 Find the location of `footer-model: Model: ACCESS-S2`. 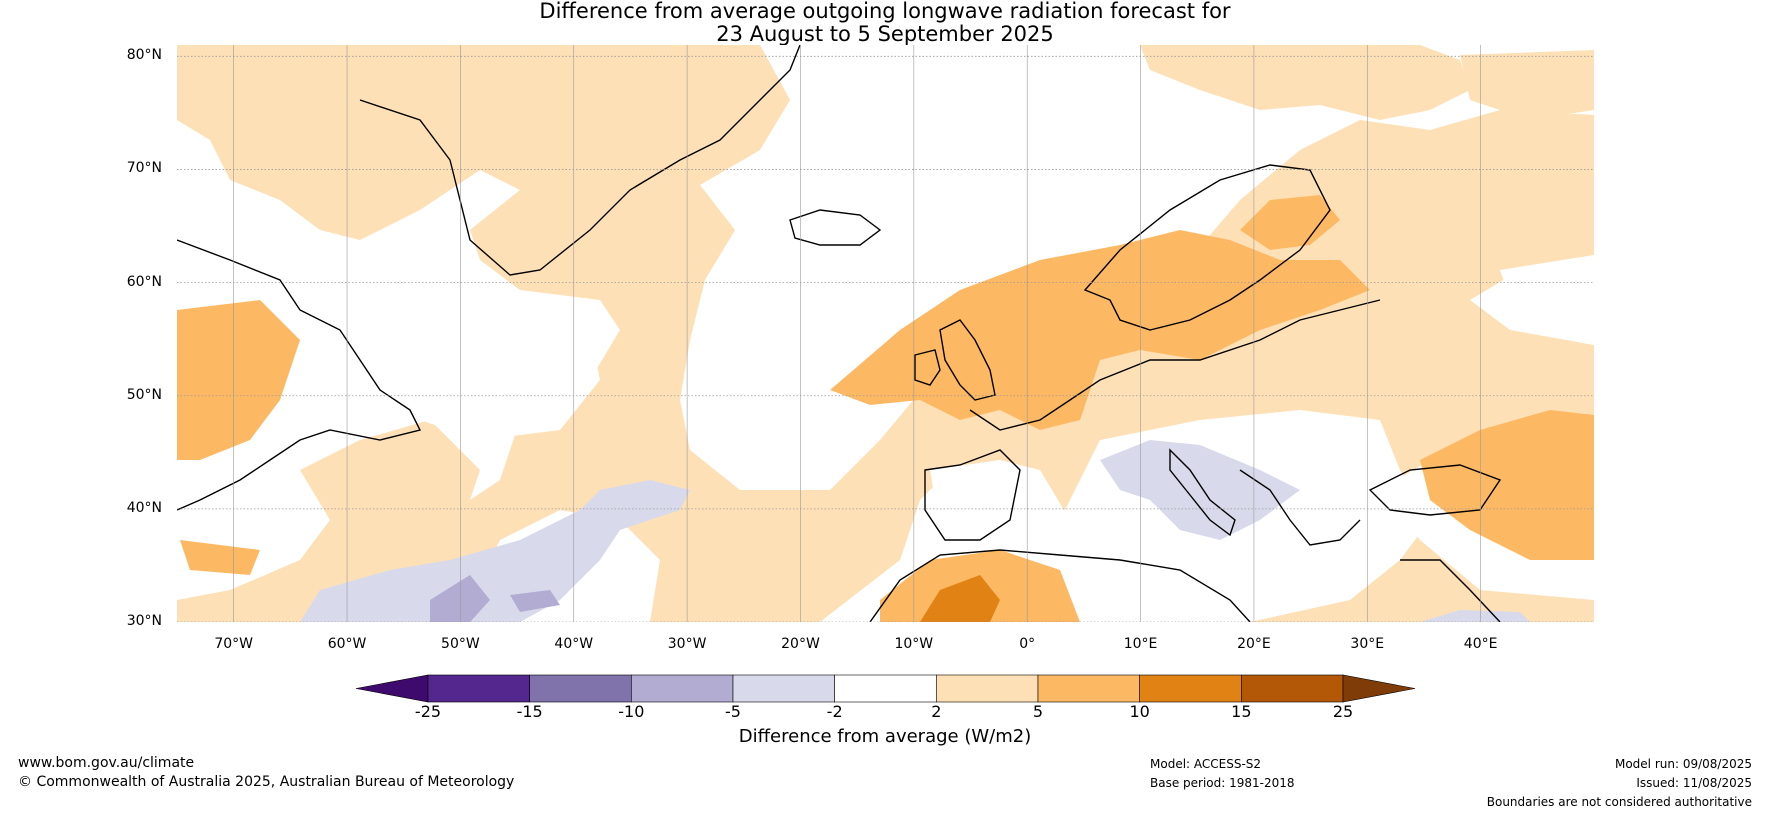

footer-model: Model: ACCESS-S2 is located at coordinates (1206, 764).